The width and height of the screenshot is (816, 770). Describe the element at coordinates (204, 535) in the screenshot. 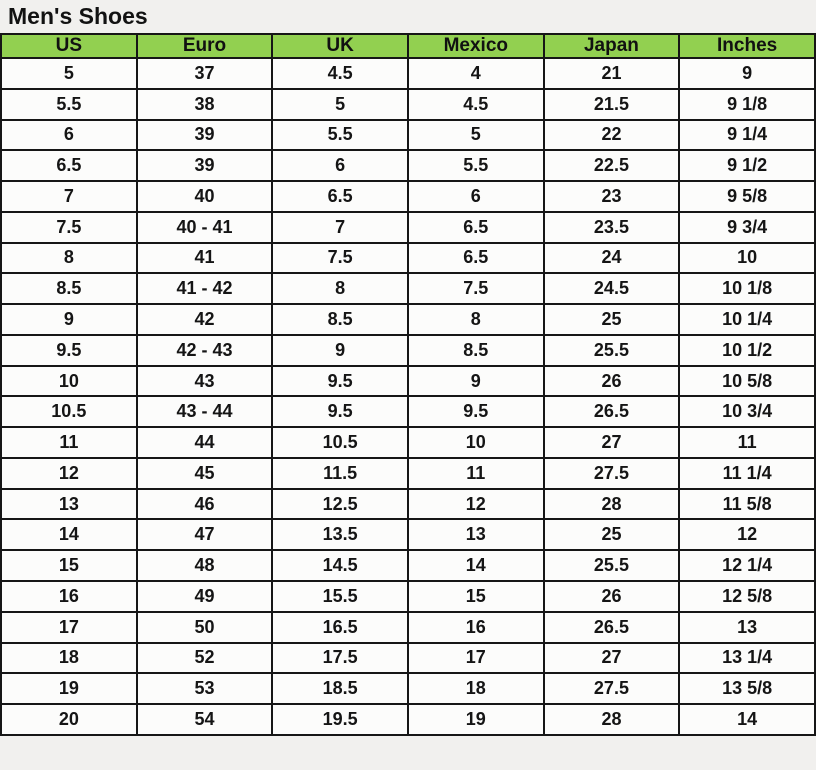

I see `table-cell-euro: 47` at that location.